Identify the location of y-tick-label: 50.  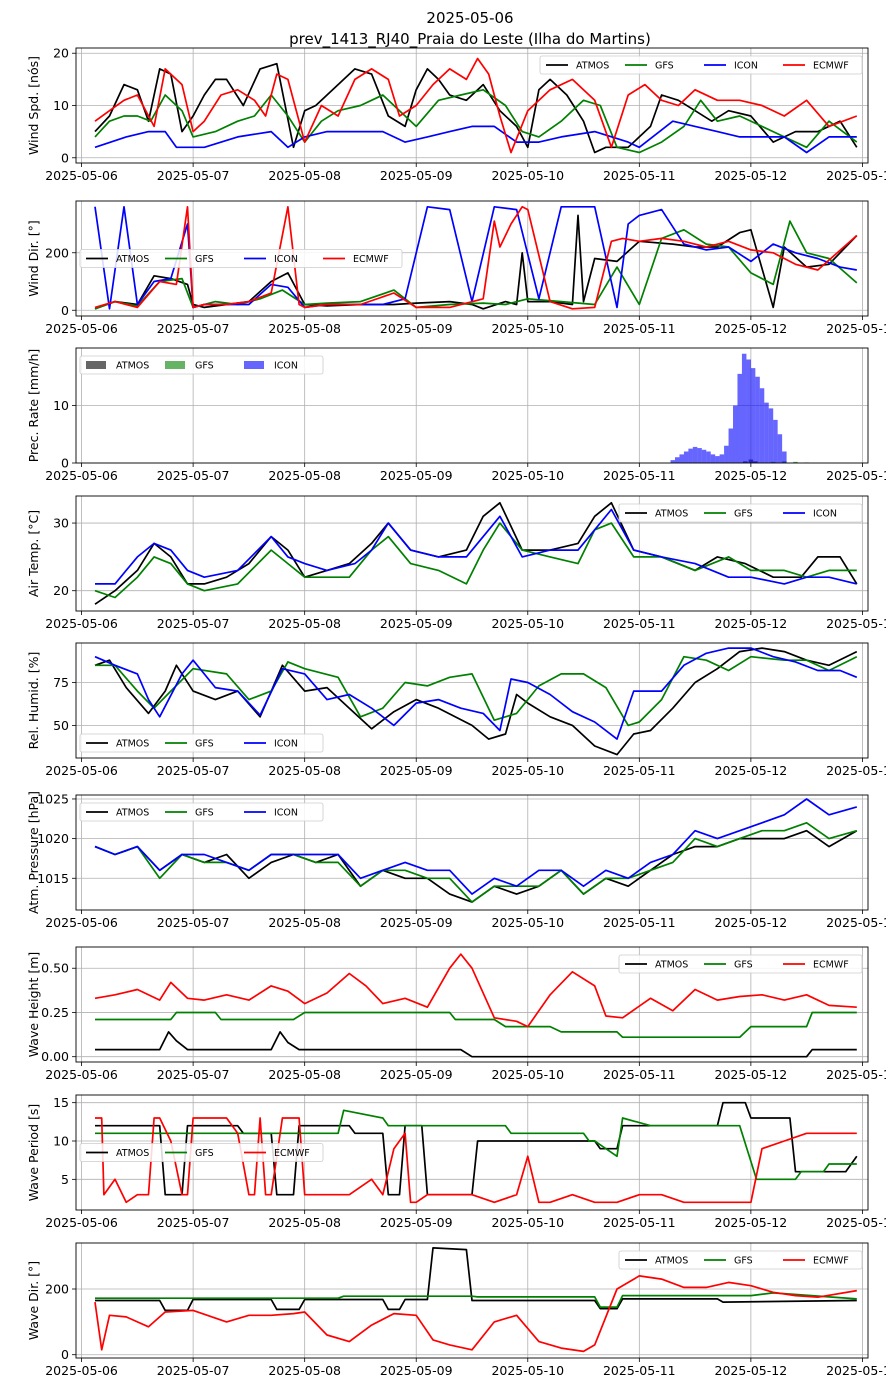
(61, 725).